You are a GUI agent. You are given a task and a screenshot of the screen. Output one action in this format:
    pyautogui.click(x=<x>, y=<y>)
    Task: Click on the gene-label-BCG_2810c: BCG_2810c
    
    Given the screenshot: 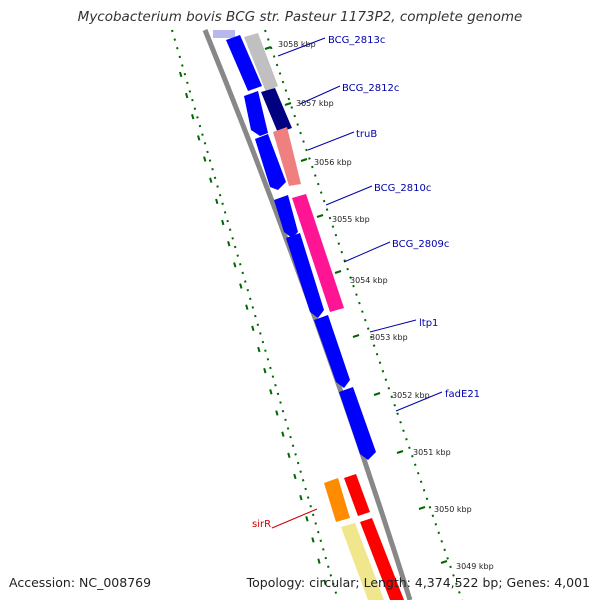 What is the action you would take?
    pyautogui.click(x=402, y=188)
    